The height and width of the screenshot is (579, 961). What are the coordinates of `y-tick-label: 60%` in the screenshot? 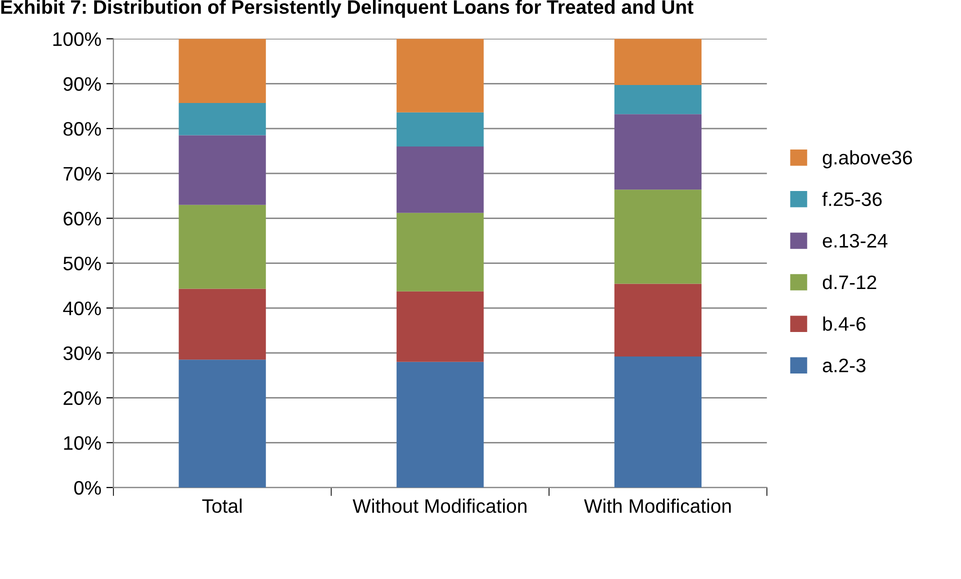 It's located at (82, 219).